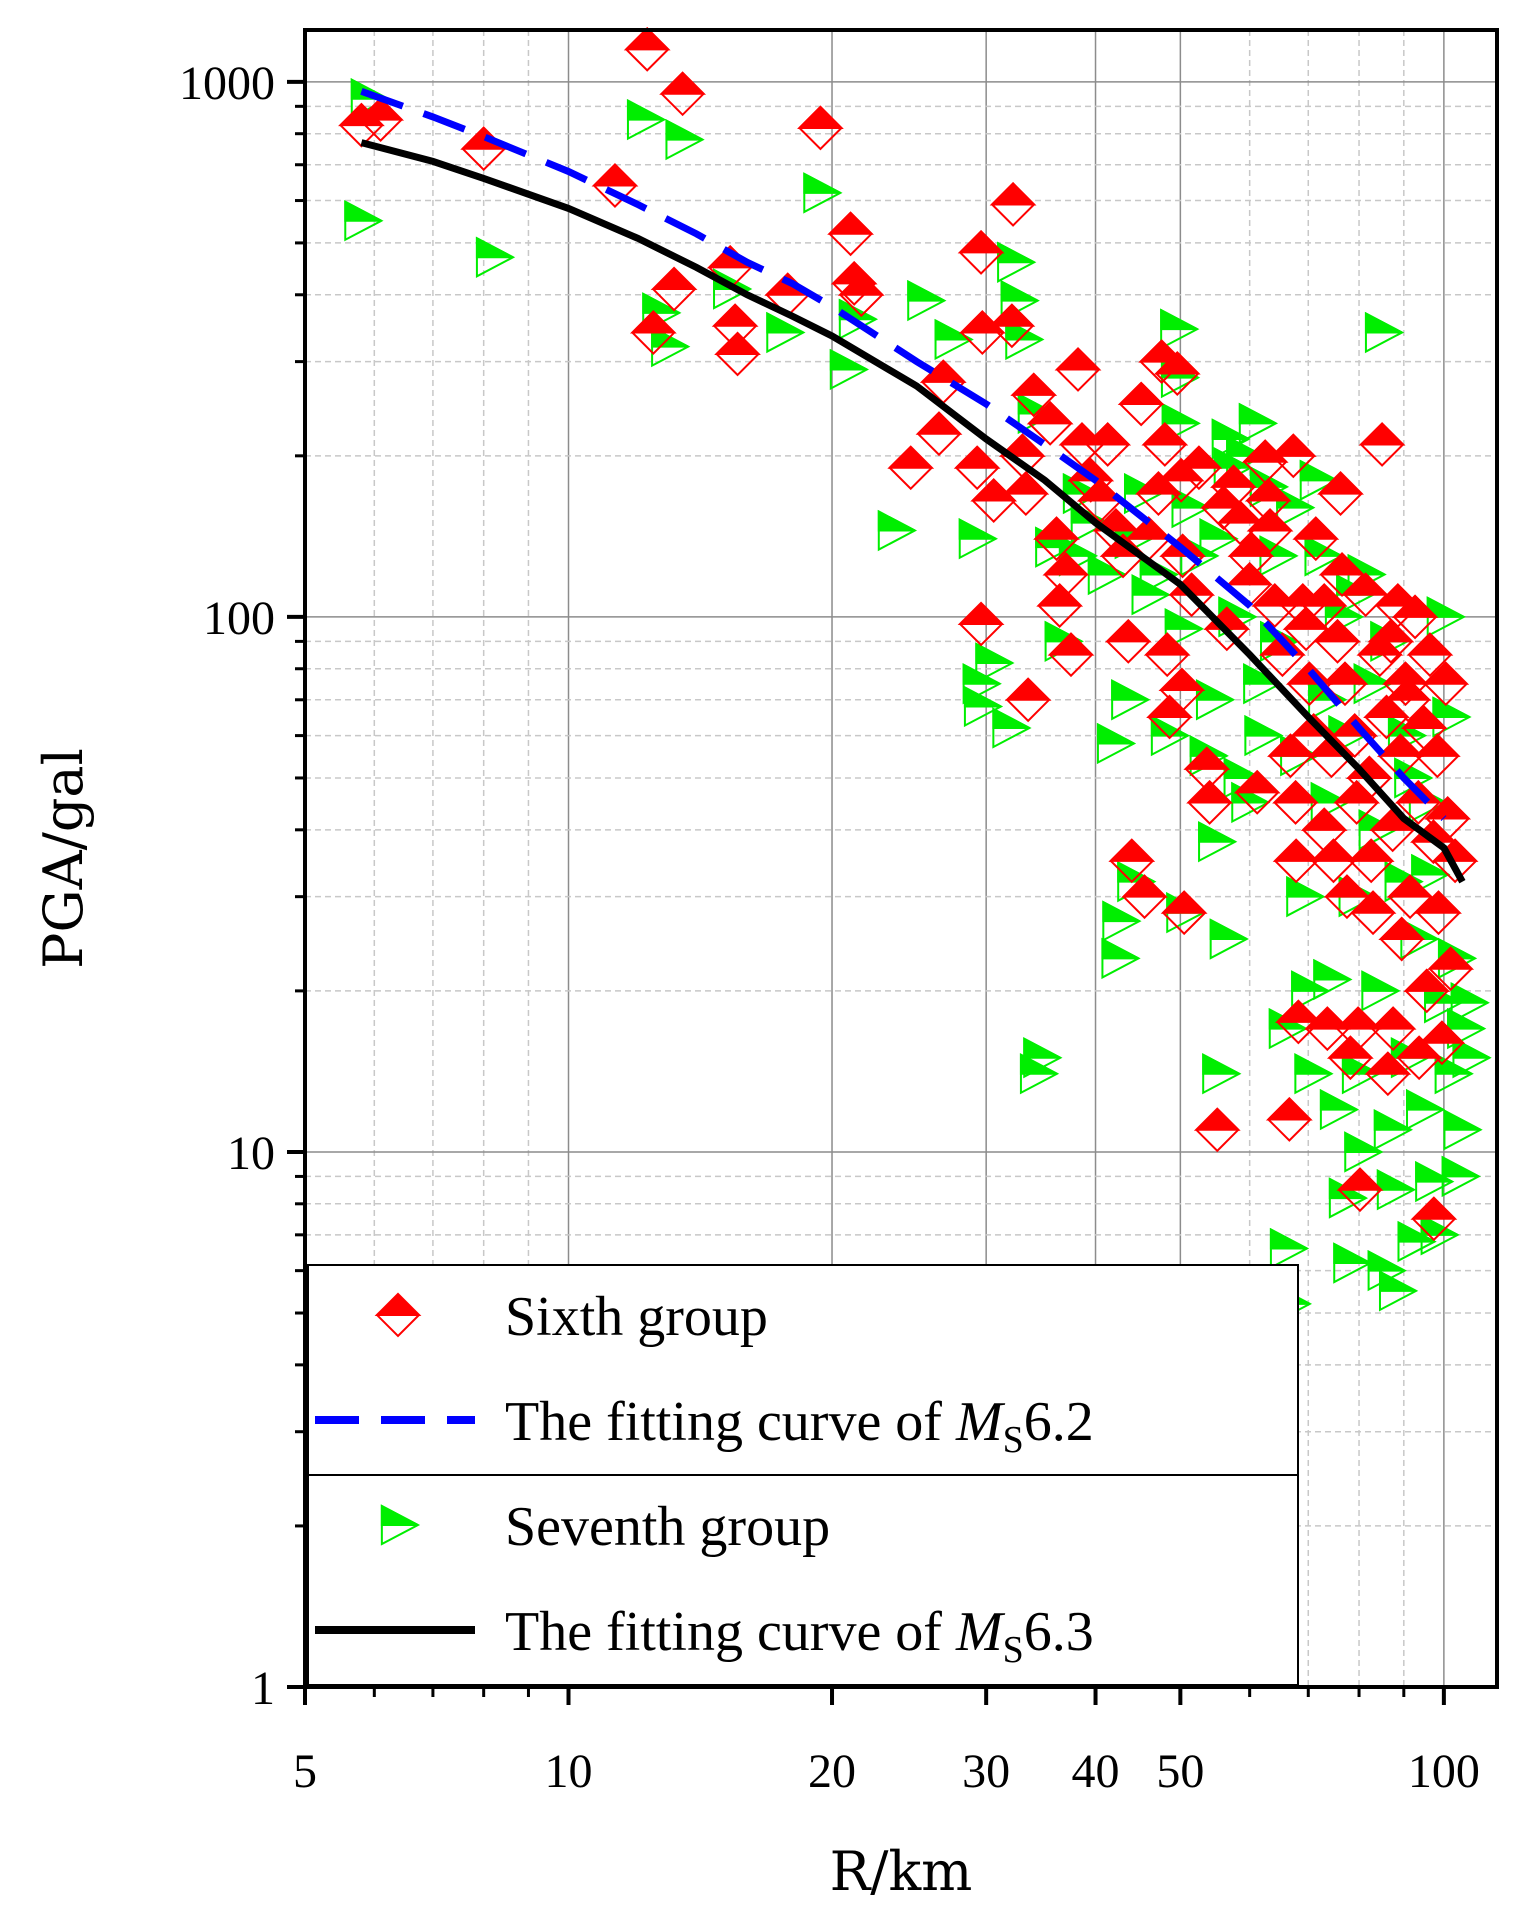 Image resolution: width=1536 pixels, height=1924 pixels. What do you see at coordinates (398, 1315) in the screenshot?
I see `legend-marker-sixth` at bounding box center [398, 1315].